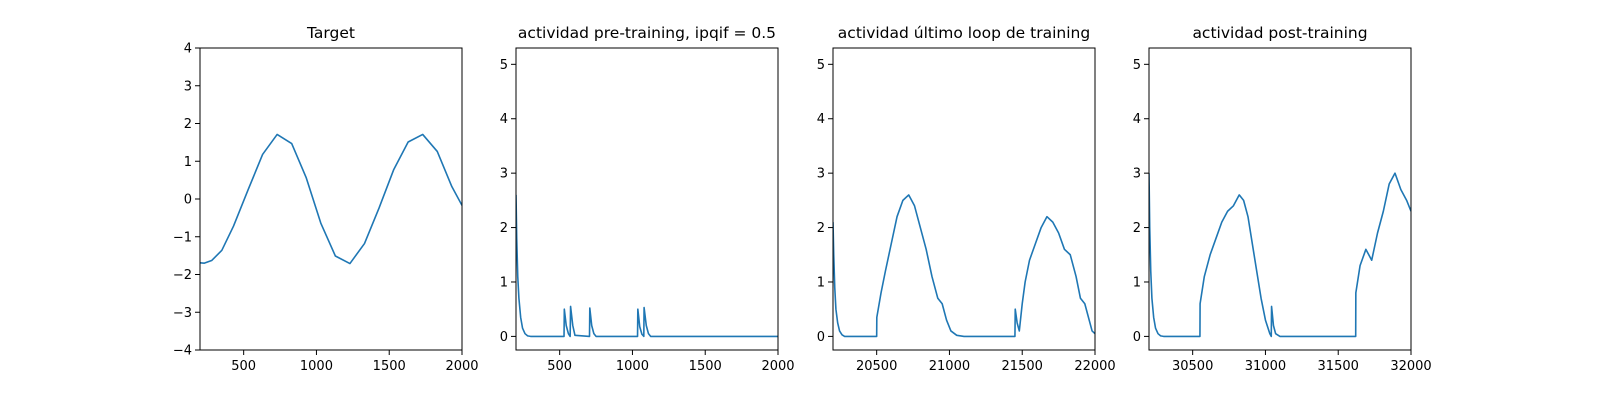 This screenshot has height=400, width=1600. What do you see at coordinates (647, 33) in the screenshot?
I see `chart-title: actividad pre-training, ipqif = 0.5` at bounding box center [647, 33].